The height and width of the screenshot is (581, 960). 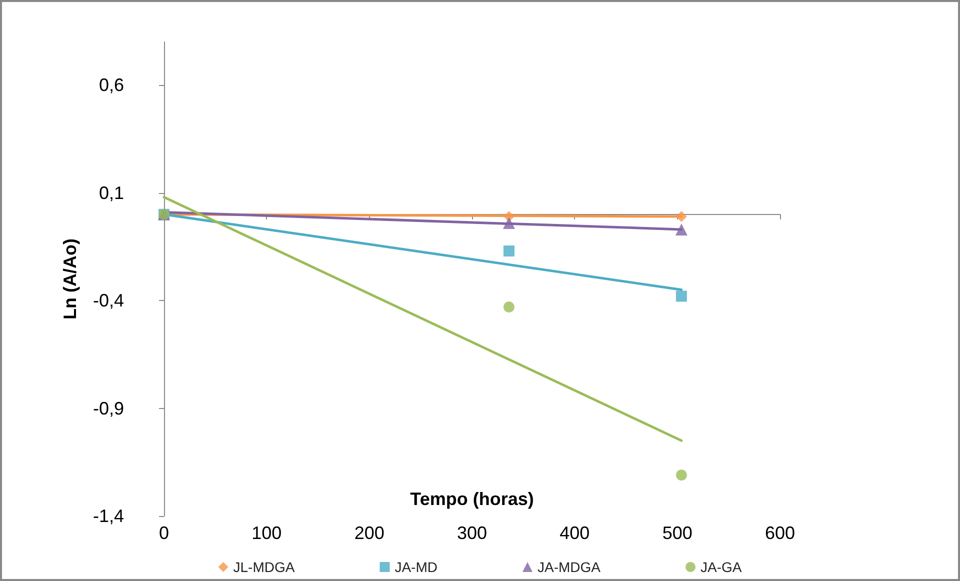 I want to click on x-axis-title: Tempo (horas), so click(x=472, y=499).